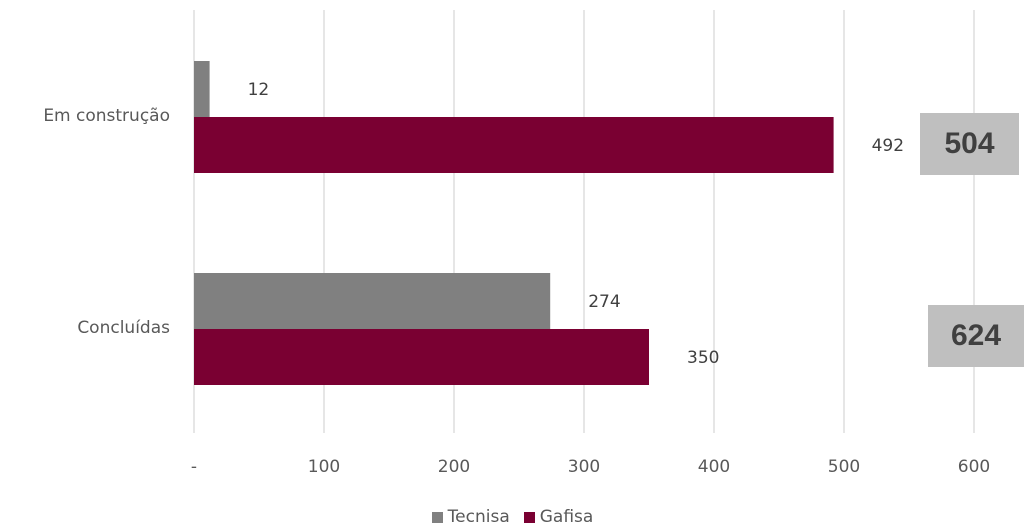 This screenshot has height=528, width=1025. I want to click on x-axis-tick-labels: - 100 200 300 400 500 600, so click(590, 467).